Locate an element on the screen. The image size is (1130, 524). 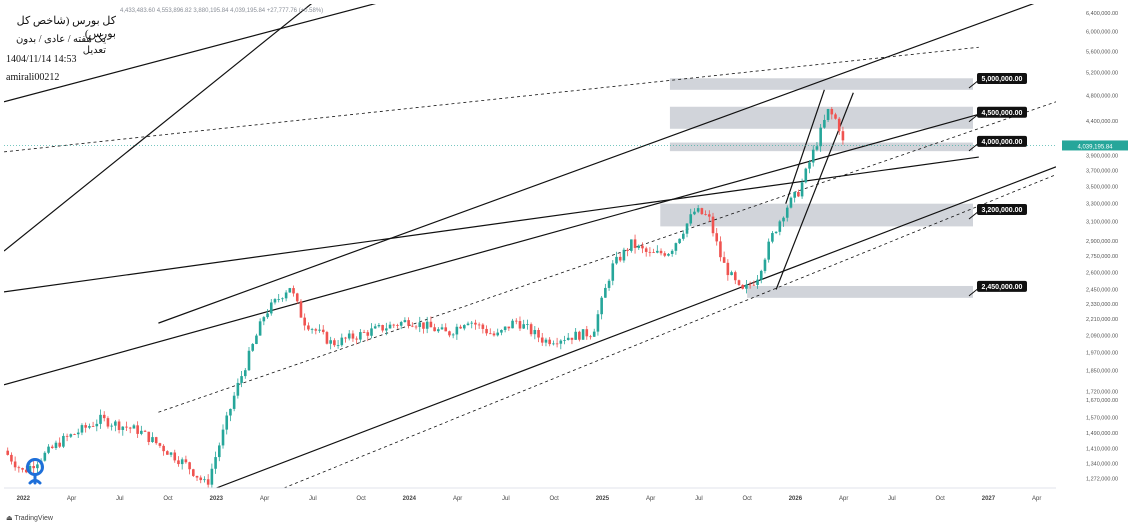
interval-label: یک هفته / عادی / بدون تعدیل is located at coordinates (61, 45).